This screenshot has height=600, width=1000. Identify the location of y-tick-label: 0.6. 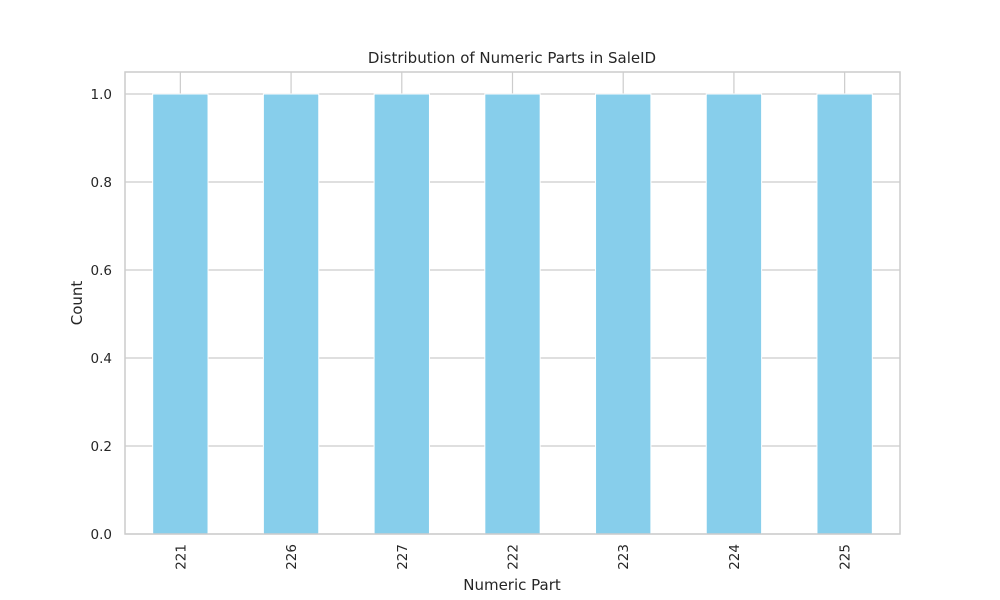
(101, 271).